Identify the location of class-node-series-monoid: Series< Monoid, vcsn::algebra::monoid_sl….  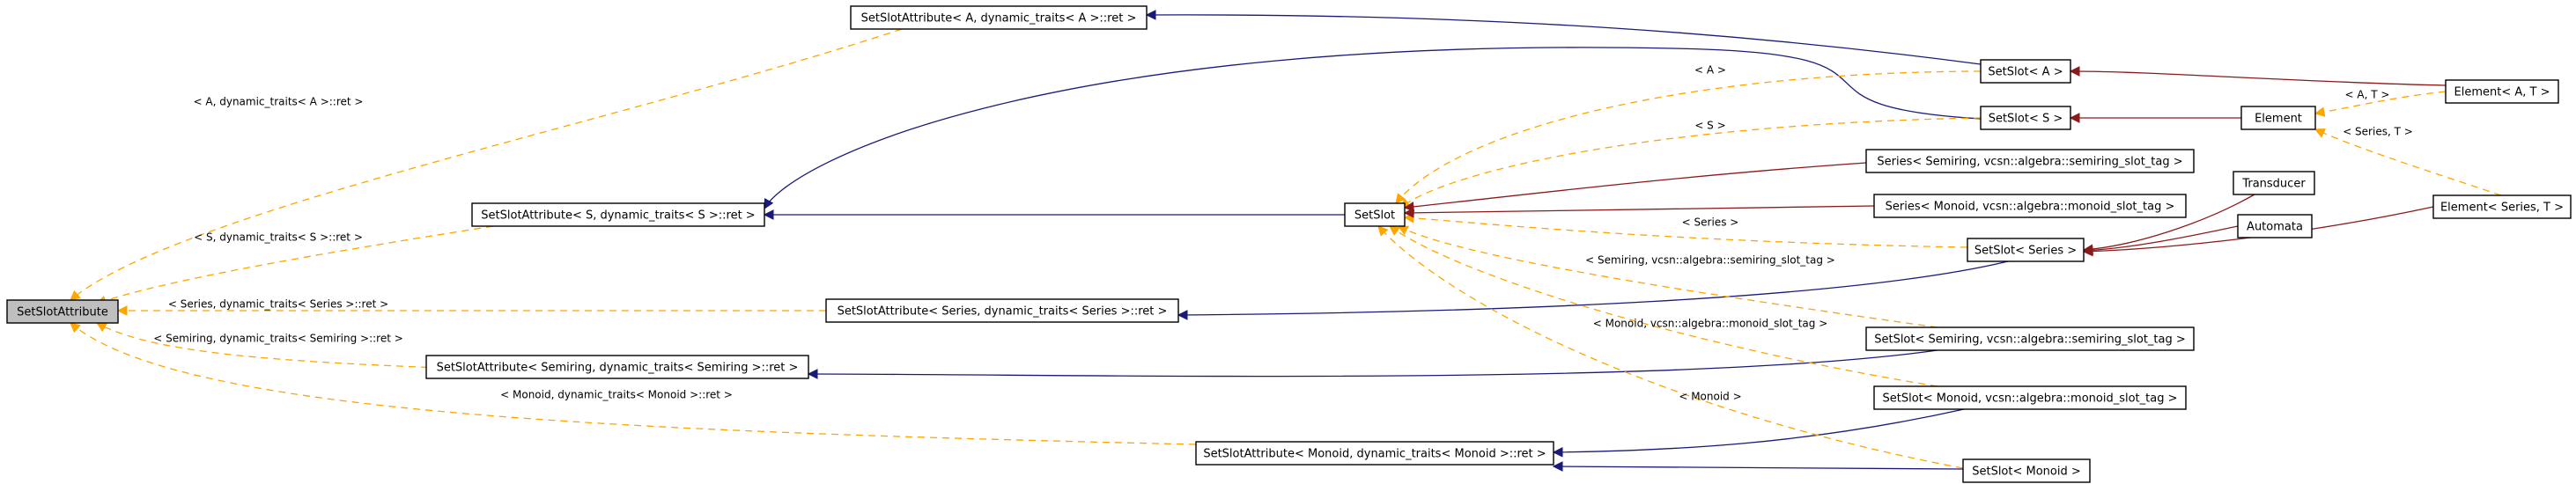
(2030, 206).